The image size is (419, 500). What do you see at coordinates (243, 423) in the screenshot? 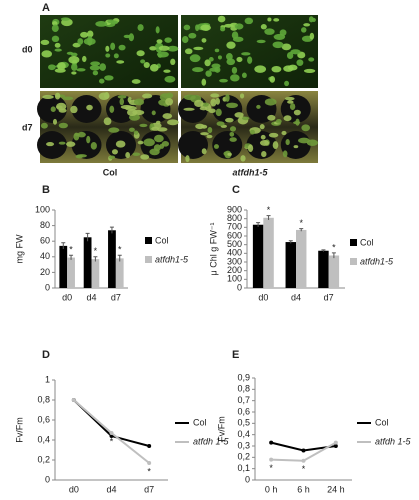
I see `y-tick-label: 0,5` at bounding box center [243, 423].